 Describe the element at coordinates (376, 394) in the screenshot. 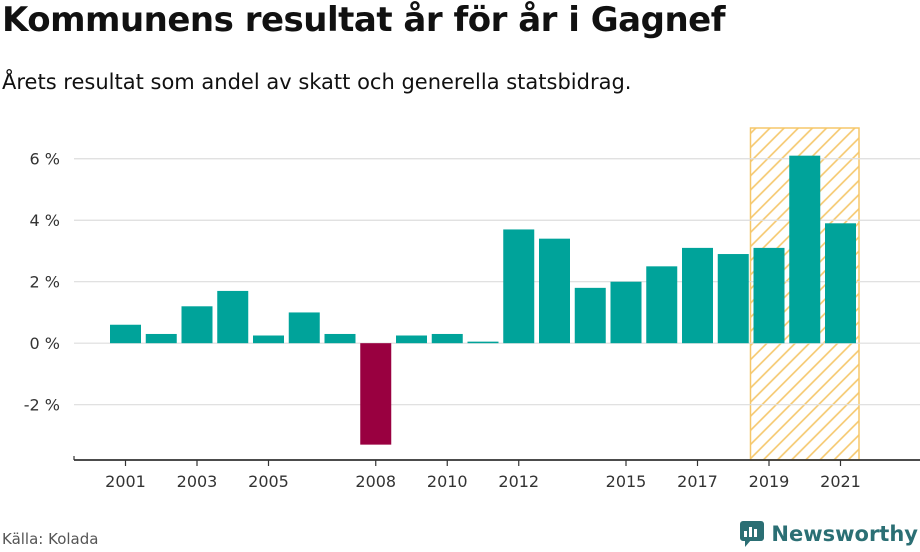

I see `bar-2008` at that location.